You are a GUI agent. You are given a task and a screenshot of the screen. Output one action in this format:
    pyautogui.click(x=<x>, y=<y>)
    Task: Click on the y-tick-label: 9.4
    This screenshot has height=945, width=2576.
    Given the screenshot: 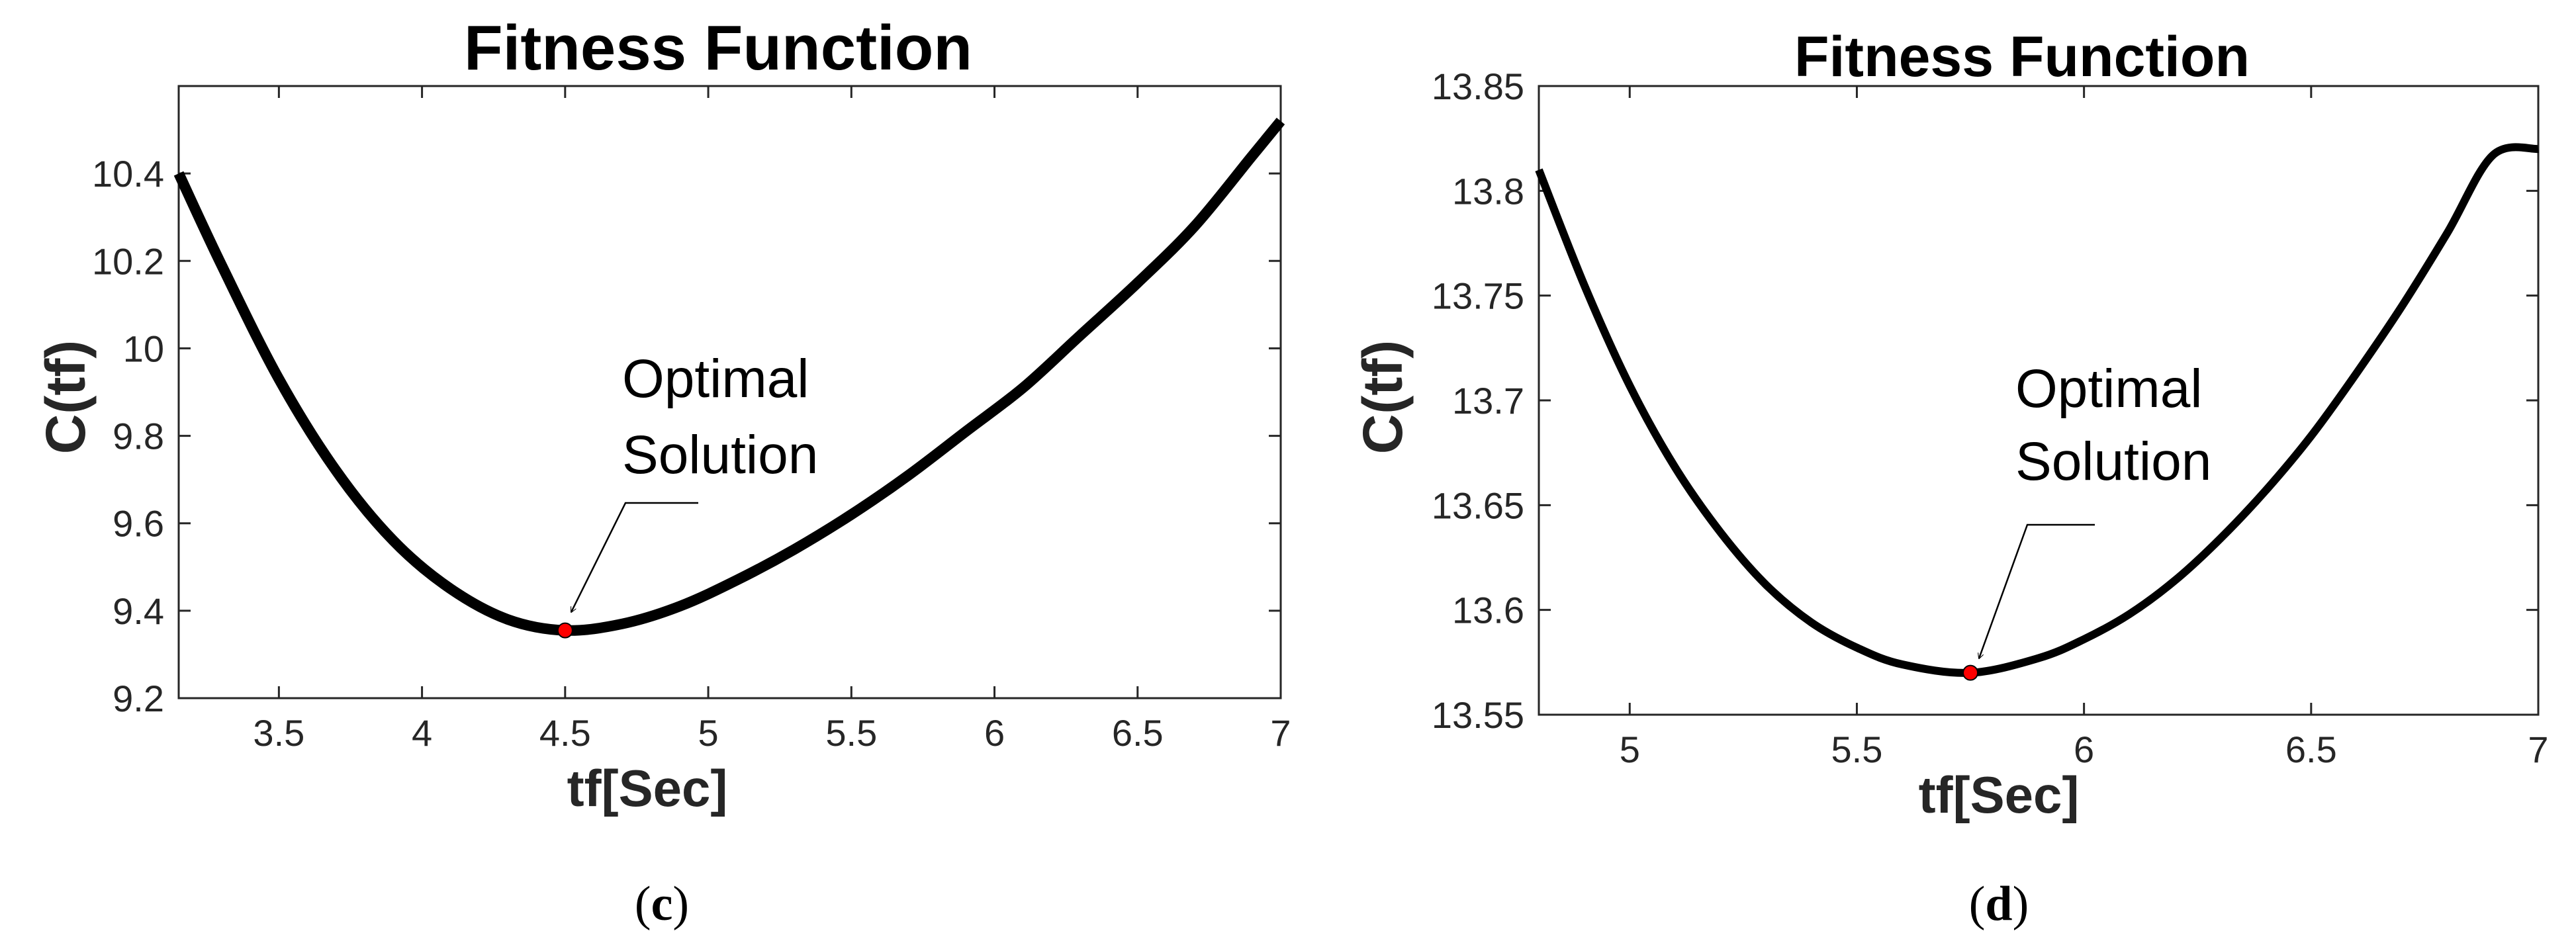 What is the action you would take?
    pyautogui.click(x=138, y=611)
    